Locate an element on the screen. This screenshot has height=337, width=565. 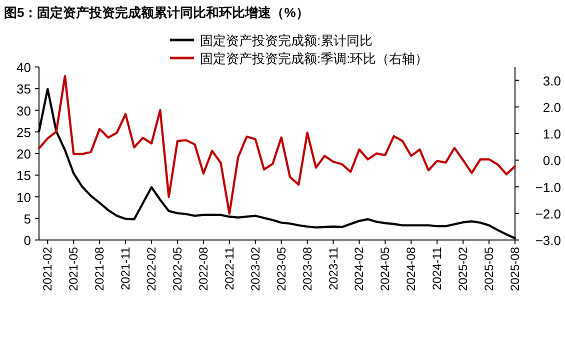
x-tick-label: 2021-08 is located at coordinates (99, 269).